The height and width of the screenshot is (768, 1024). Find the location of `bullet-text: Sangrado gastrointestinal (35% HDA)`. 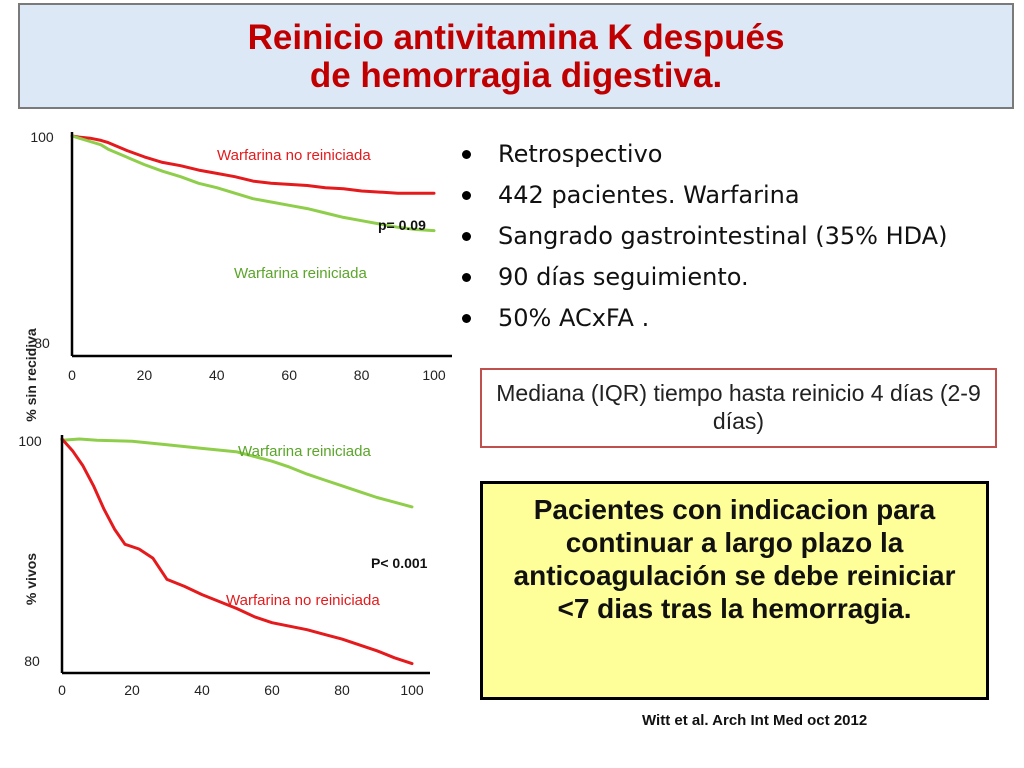

bullet-text: Sangrado gastrointestinal (35% HDA) is located at coordinates (723, 236).